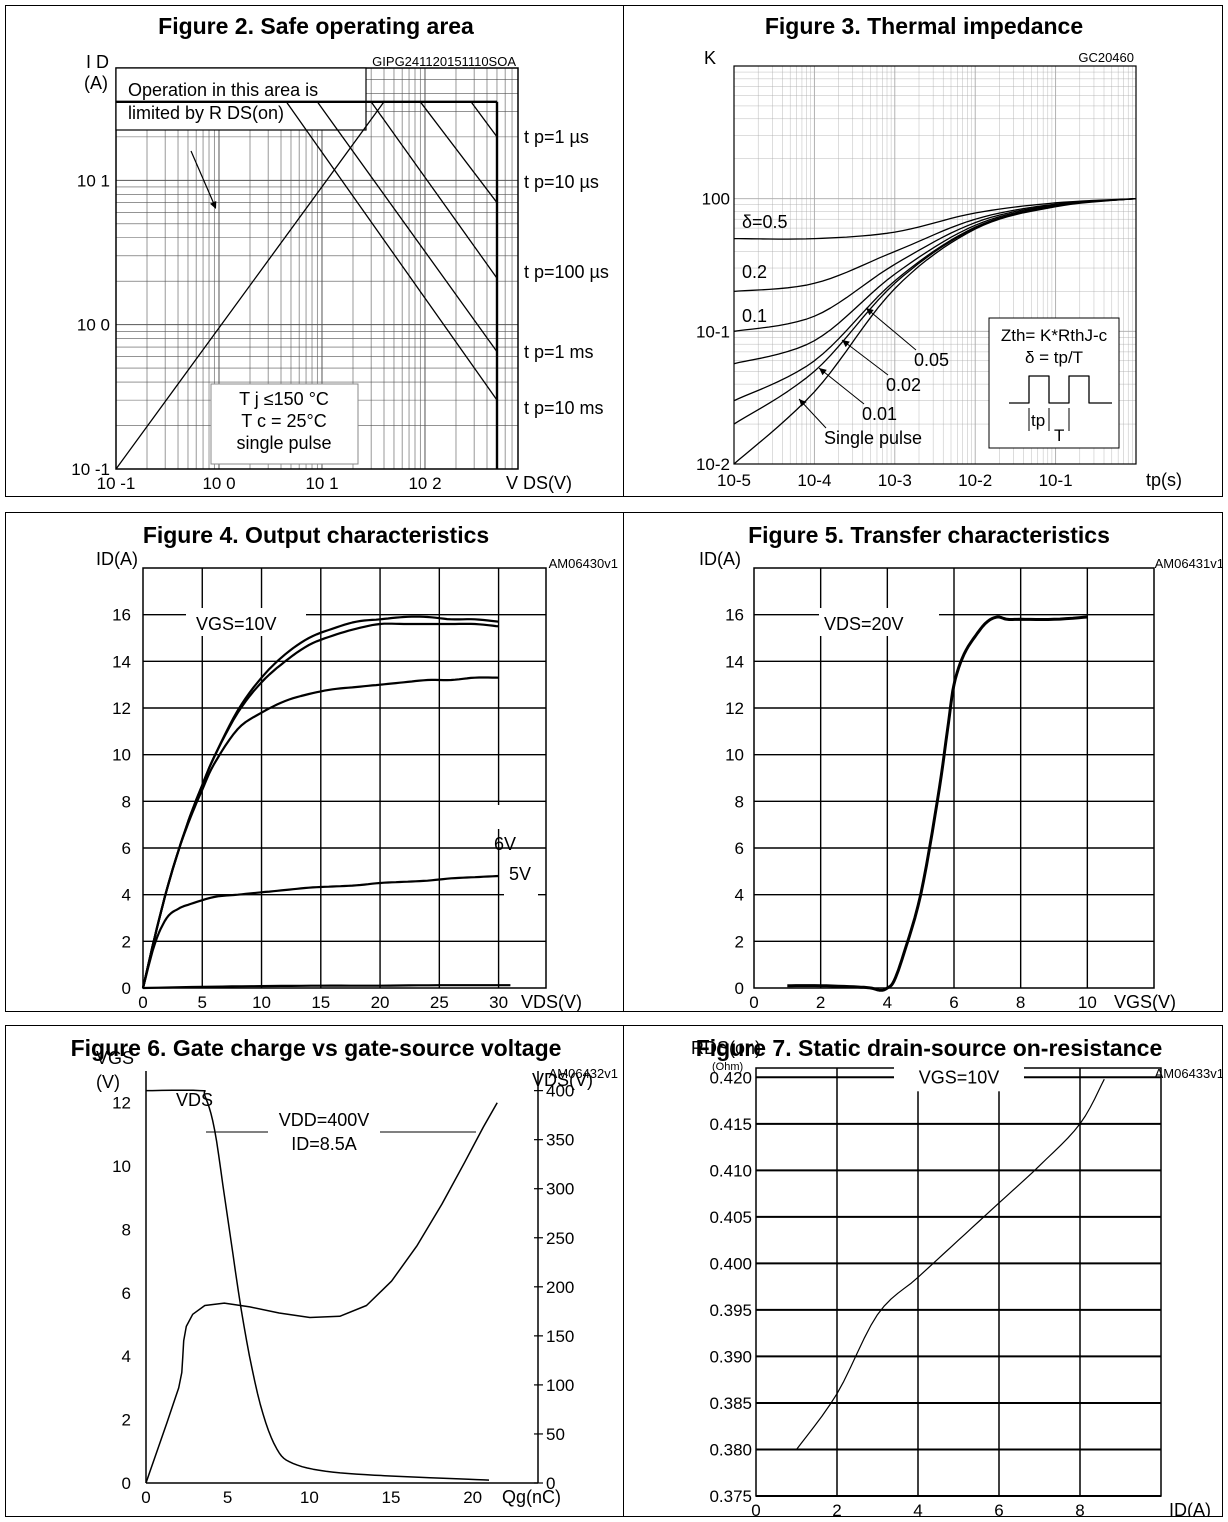 Image resolution: width=1228 pixels, height=1522 pixels. Describe the element at coordinates (218, 483) in the screenshot. I see `x-tick-label: 10 0` at that location.